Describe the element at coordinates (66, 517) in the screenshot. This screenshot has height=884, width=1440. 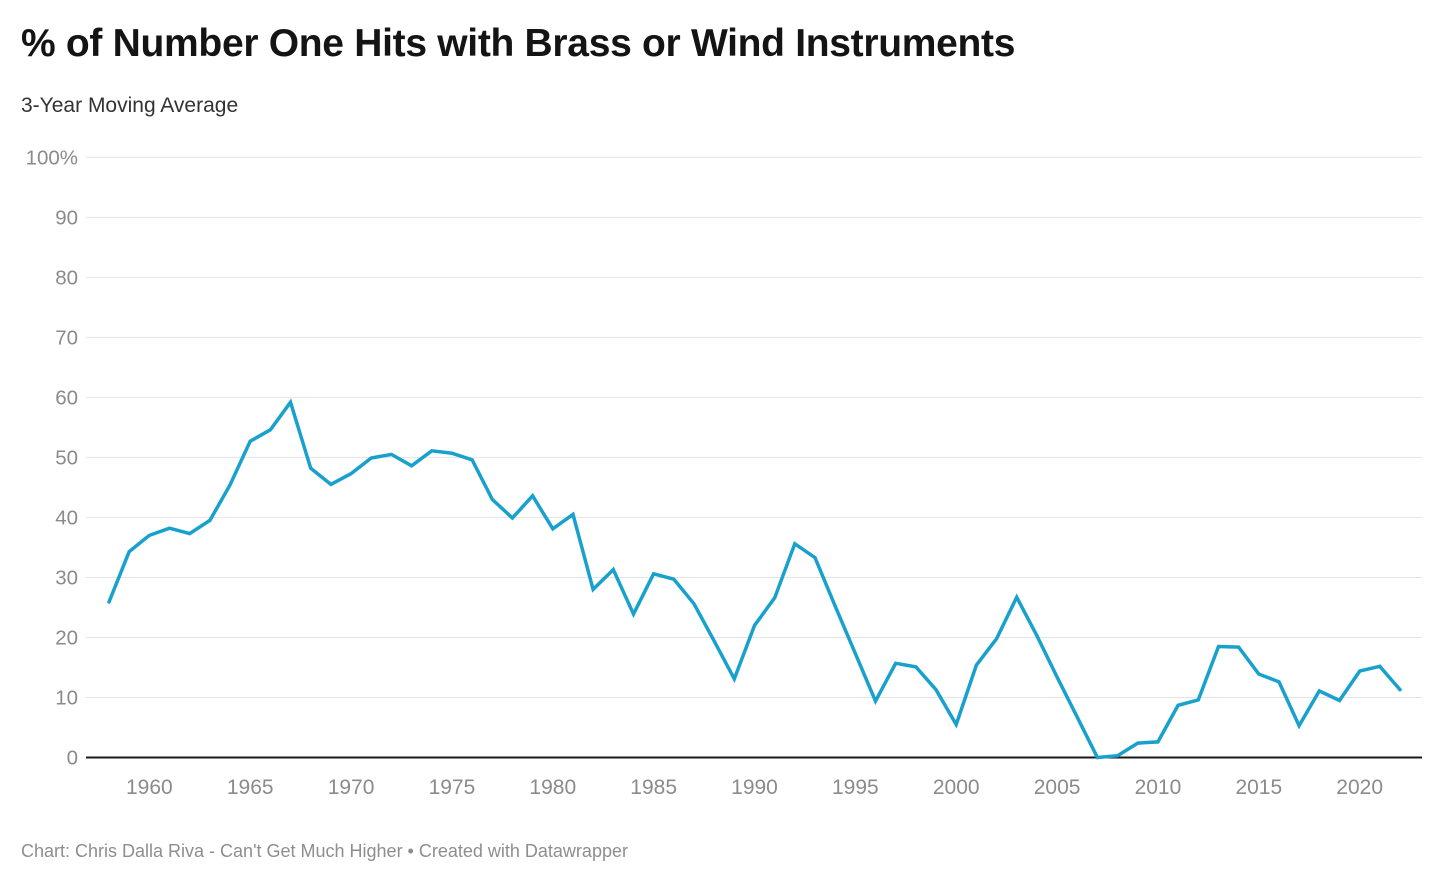
I see `y-axis-tick-label: 40` at that location.